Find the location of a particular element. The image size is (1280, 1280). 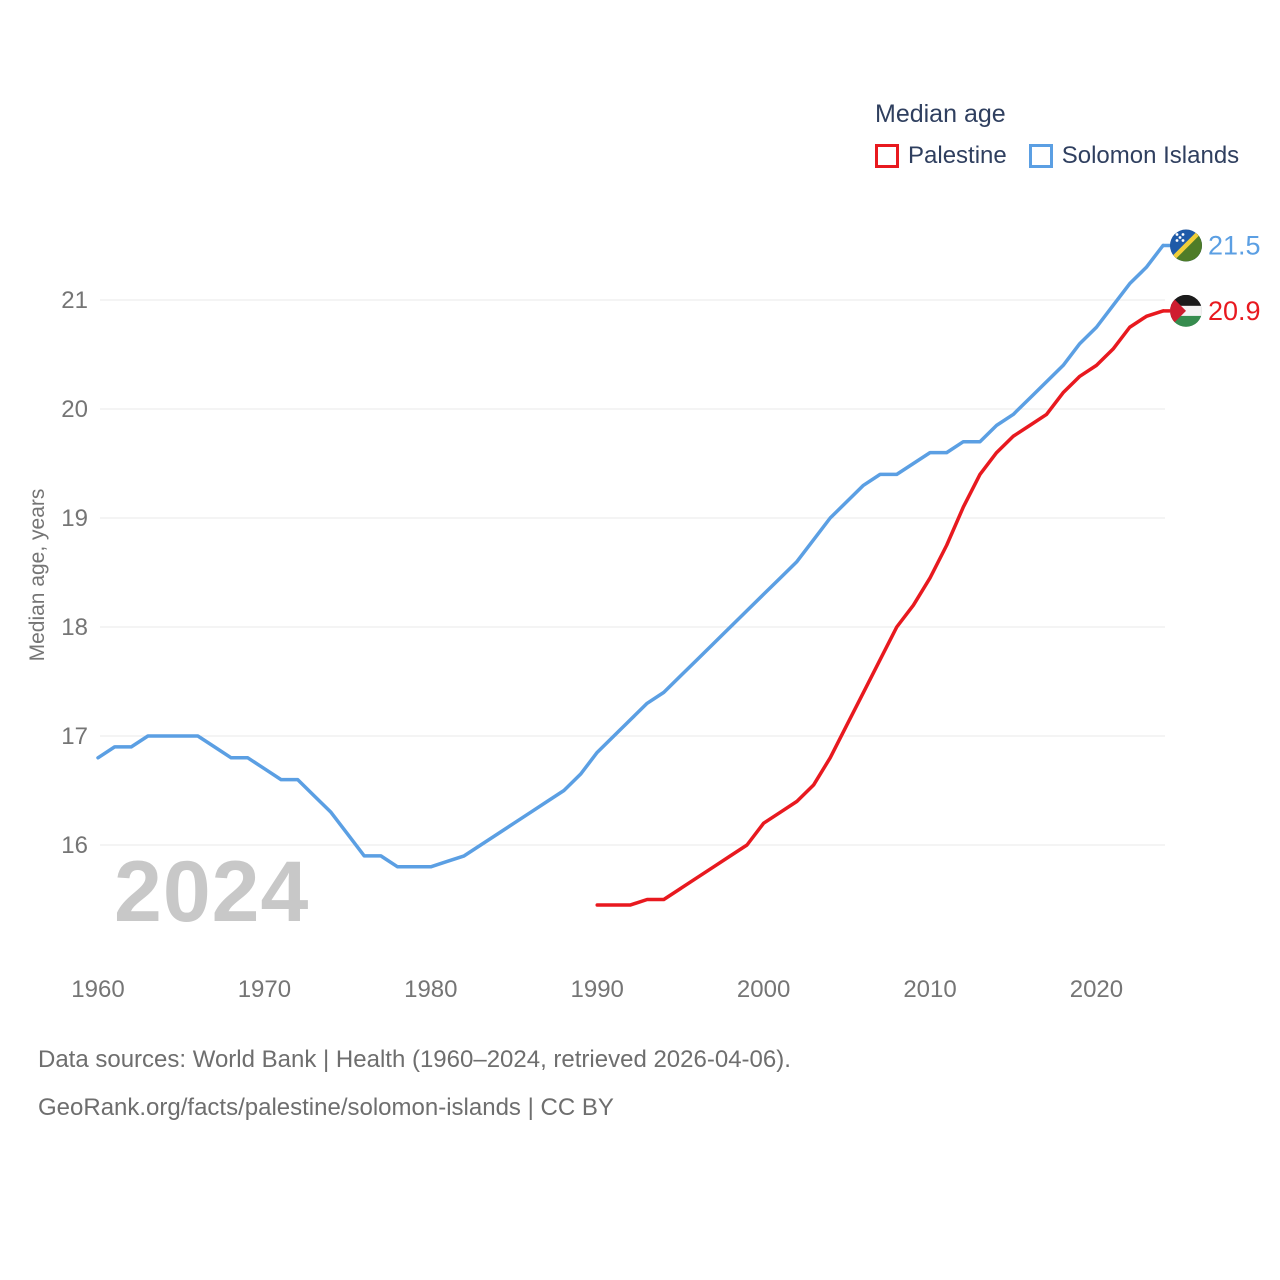

y-tick-label: 17 is located at coordinates (74, 736).